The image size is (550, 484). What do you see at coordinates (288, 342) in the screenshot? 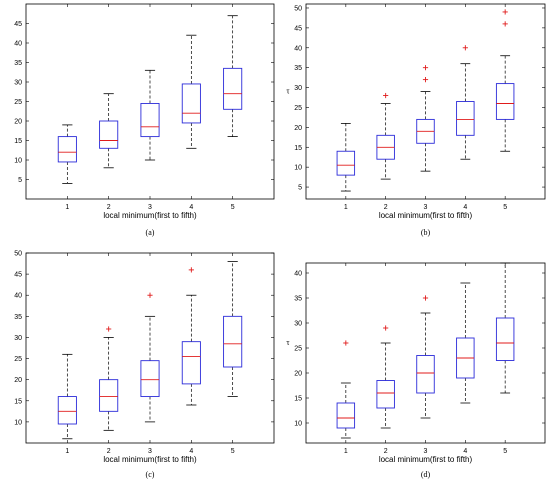
I see `y-axis-label: τ` at bounding box center [288, 342].